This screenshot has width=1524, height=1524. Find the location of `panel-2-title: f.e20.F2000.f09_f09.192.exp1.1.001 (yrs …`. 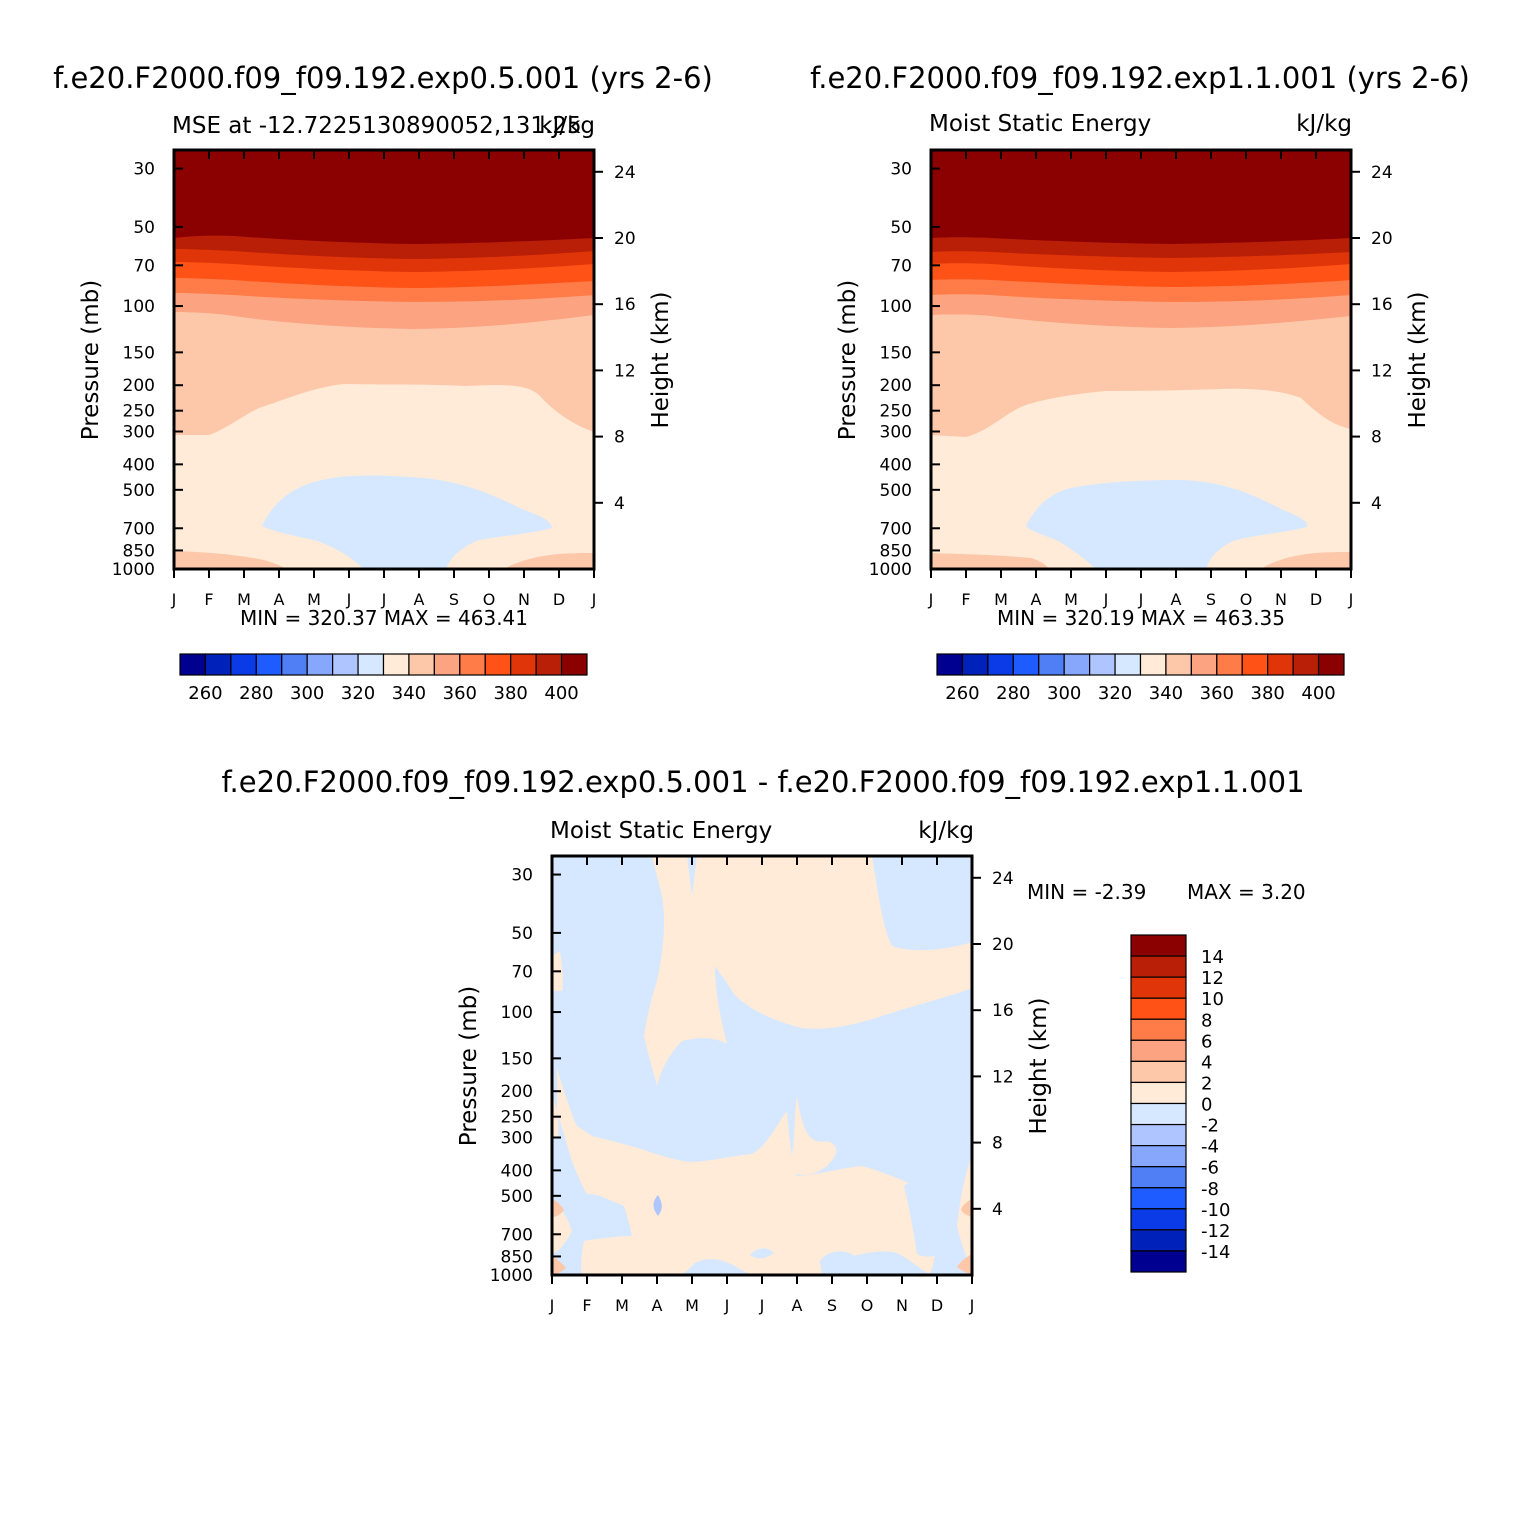

panel-2-title: f.e20.F2000.f09_f09.192.exp1.1.001 (yrs … is located at coordinates (1140, 78).